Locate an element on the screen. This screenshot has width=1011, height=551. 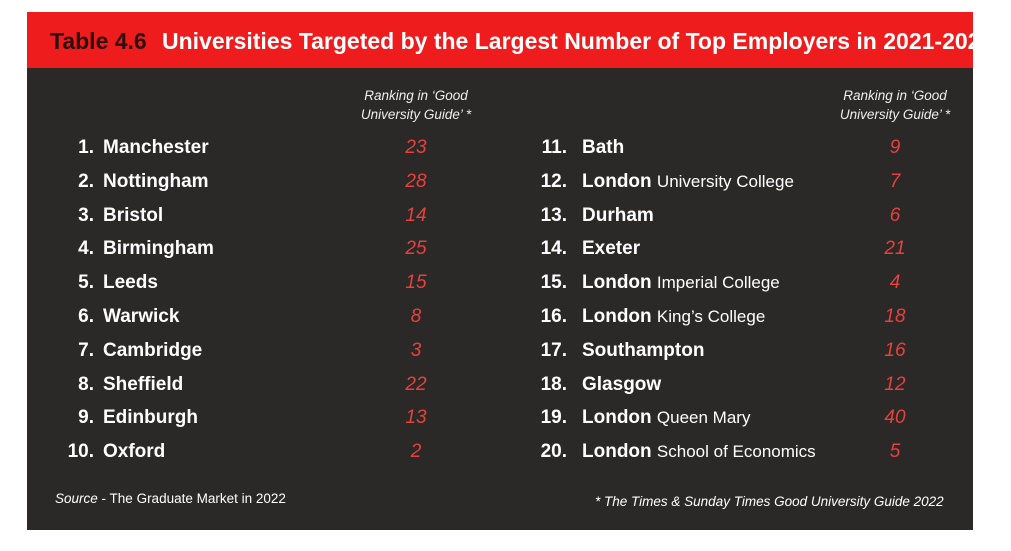
ranking-value: 18 is located at coordinates (895, 316).